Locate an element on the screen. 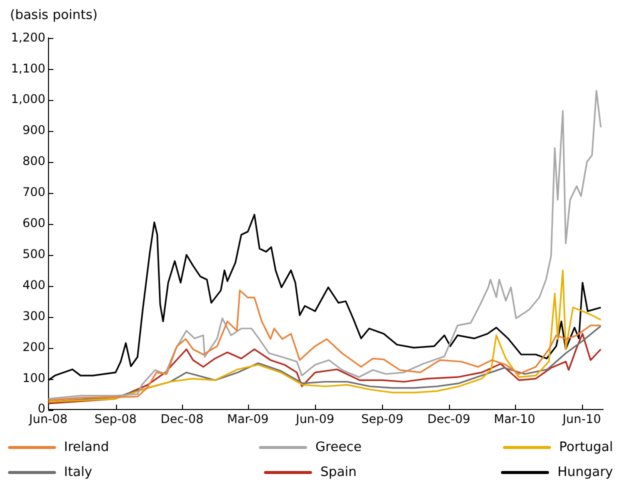 This screenshot has height=492, width=621. x-tick-label: Mar-09 is located at coordinates (248, 419).